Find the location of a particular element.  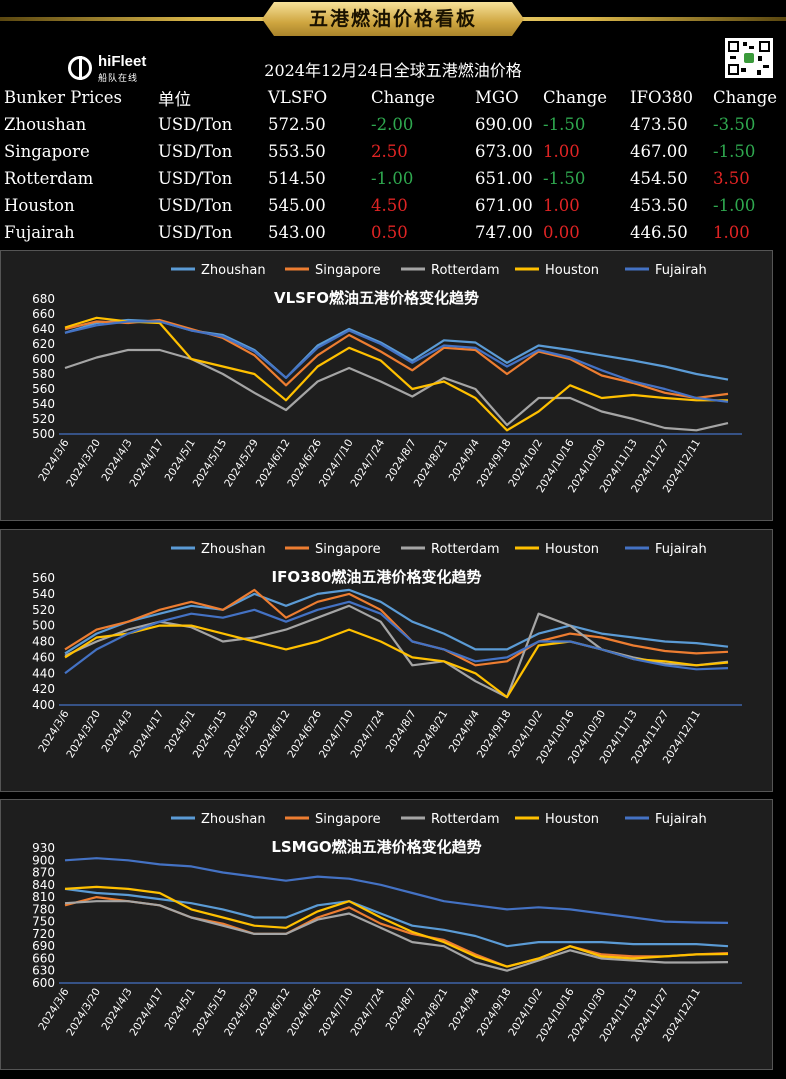

column-header: 单位 is located at coordinates (174, 99).